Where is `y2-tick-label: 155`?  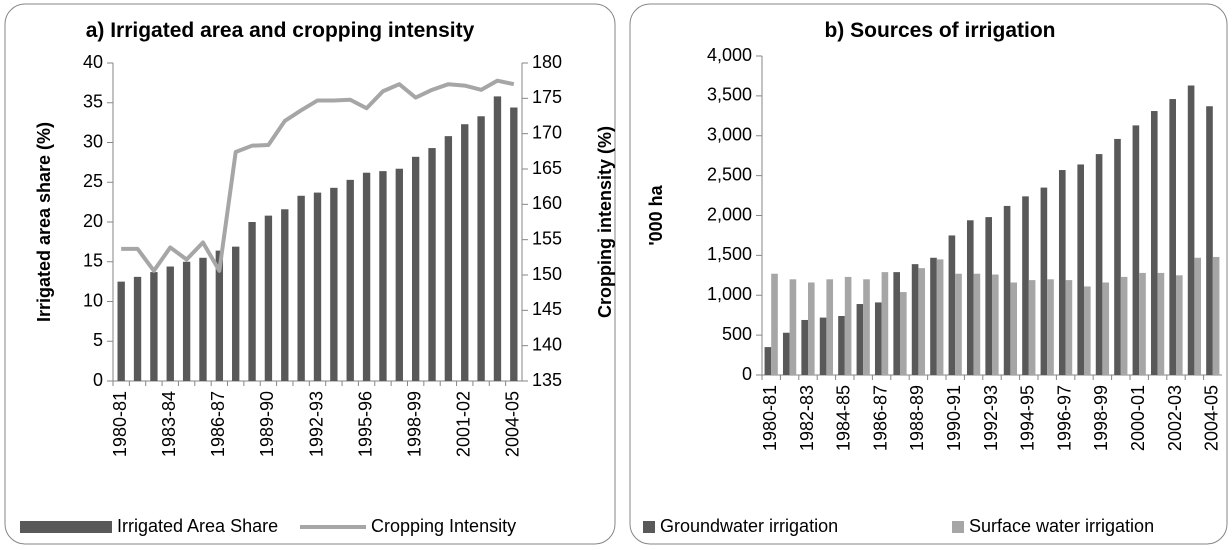
y2-tick-label: 155 is located at coordinates (547, 238).